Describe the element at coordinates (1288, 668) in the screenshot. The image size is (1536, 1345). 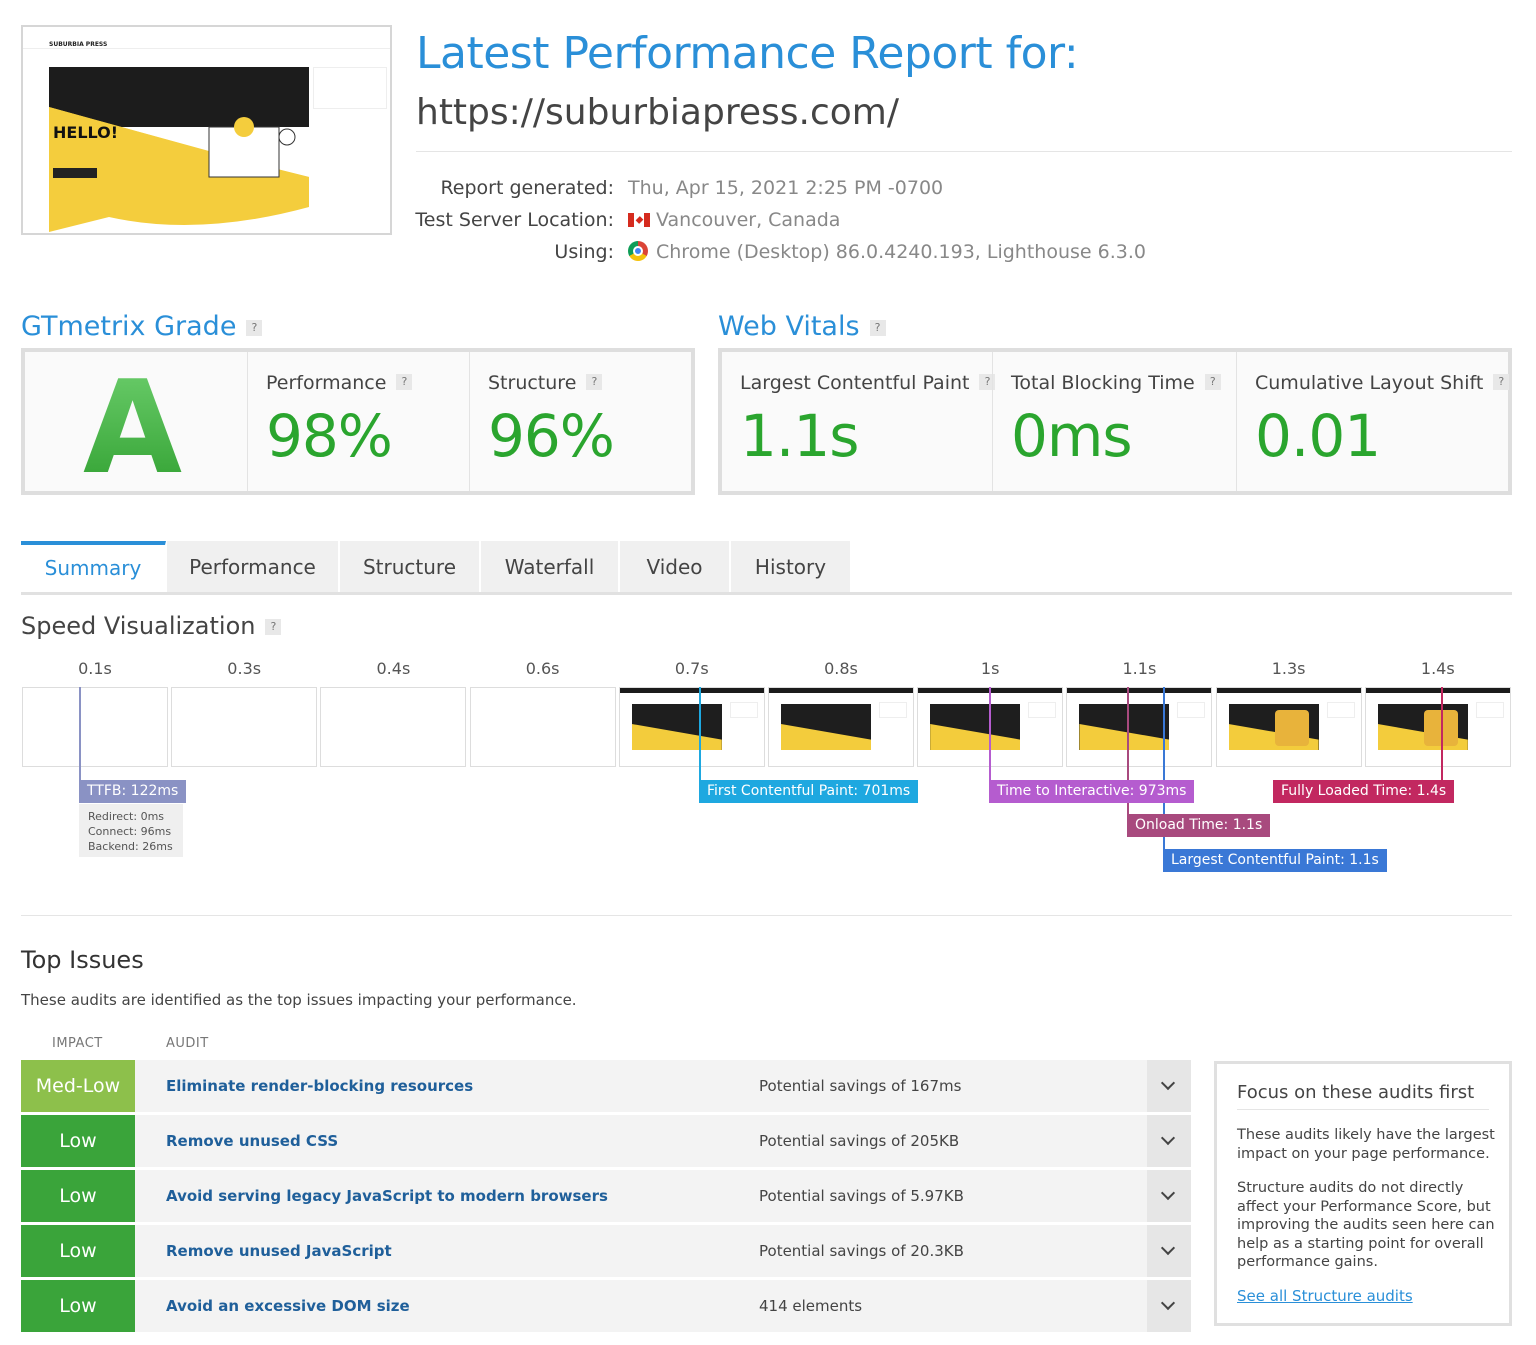
I see `timeline-tick: 1.3s` at that location.